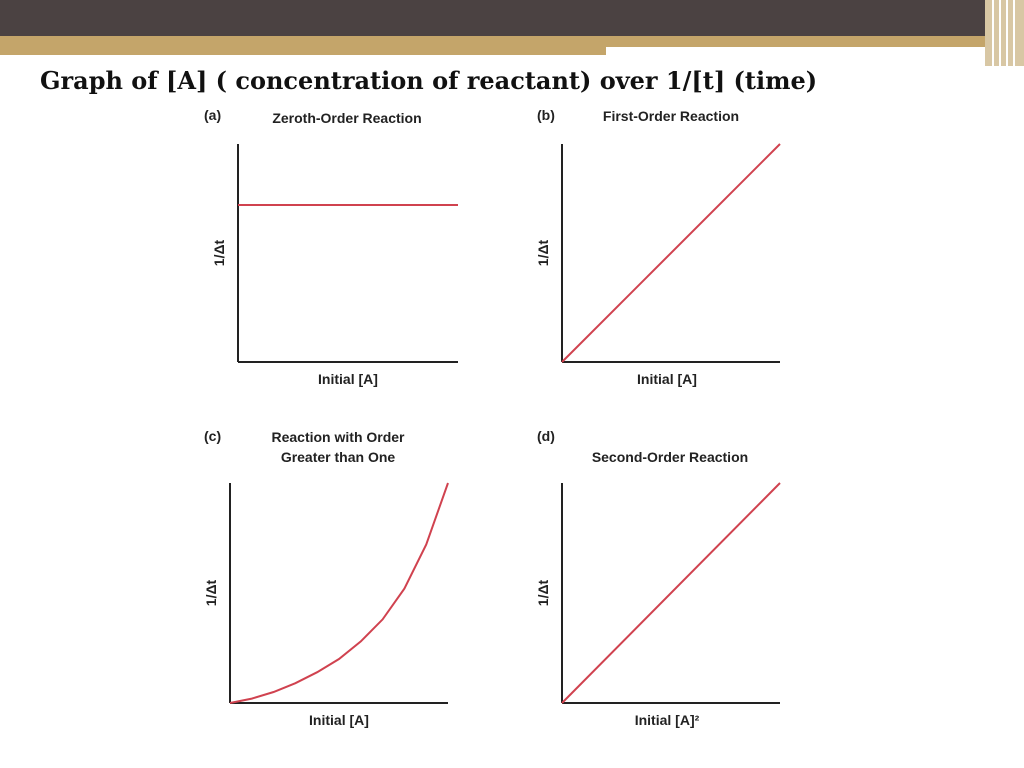 The width and height of the screenshot is (1024, 768). Describe the element at coordinates (512, 41) in the screenshot. I see `accent-bar` at that location.